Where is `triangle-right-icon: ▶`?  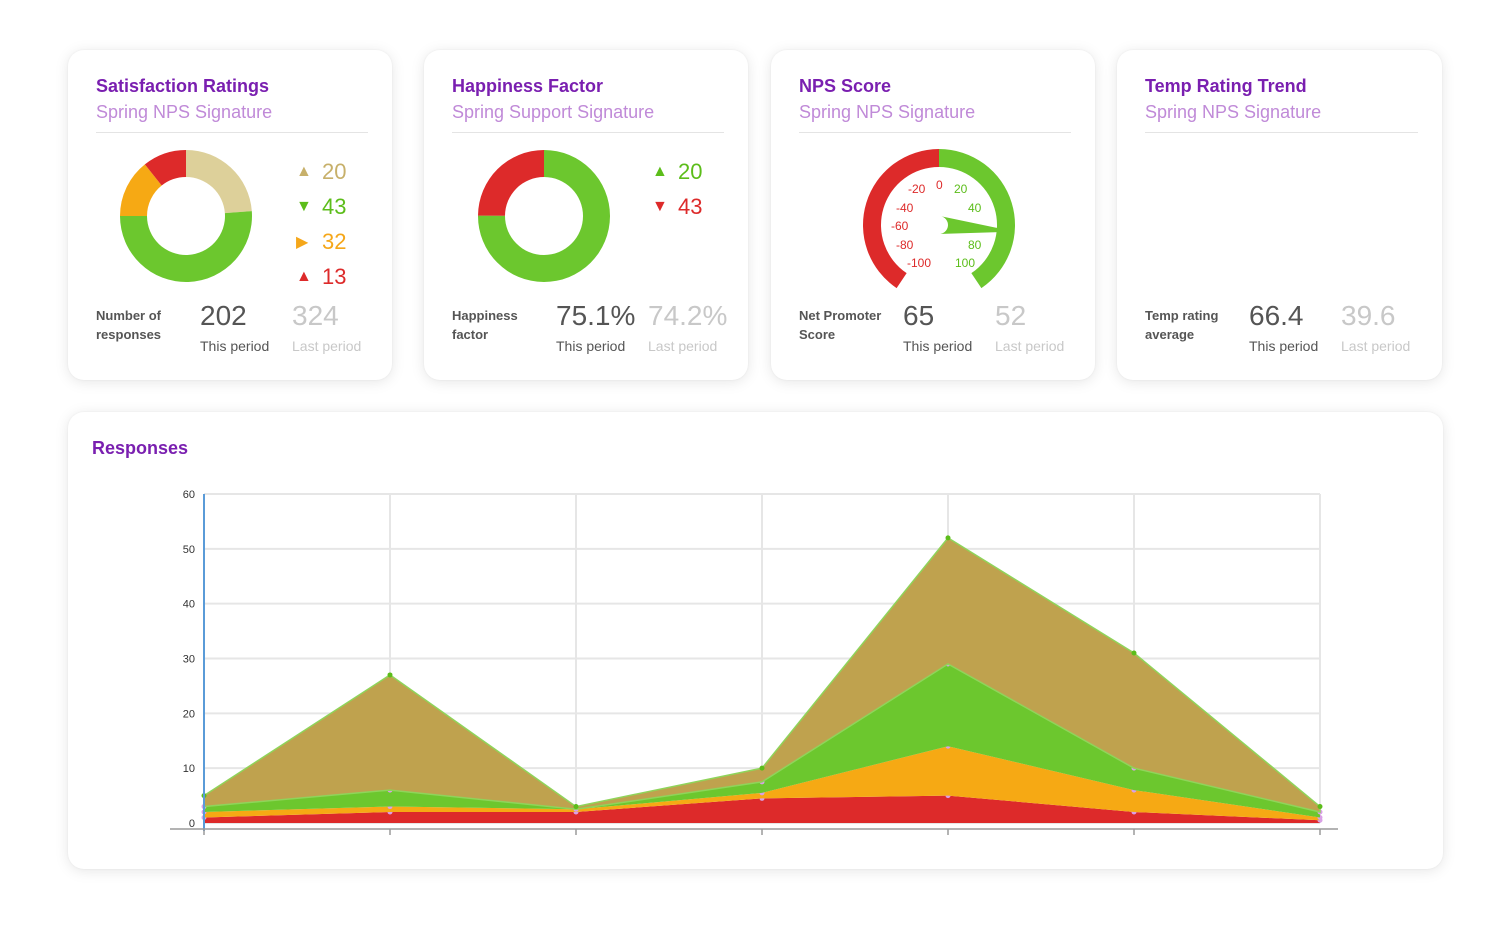 triangle-right-icon: ▶ is located at coordinates (302, 242).